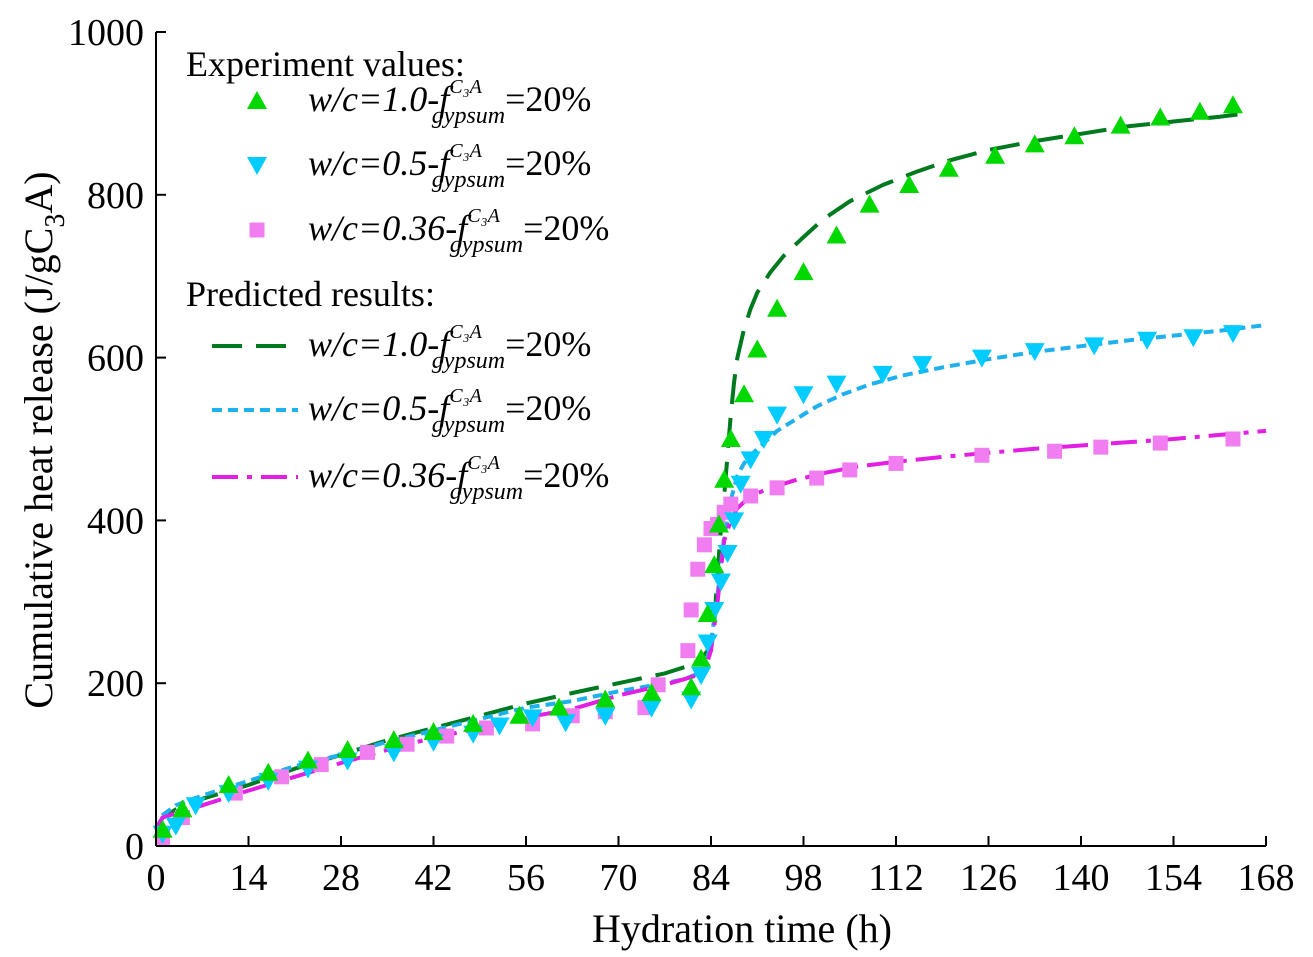 Image resolution: width=1313 pixels, height=957 pixels. What do you see at coordinates (341, 878) in the screenshot?
I see `x-tick-label: 28` at bounding box center [341, 878].